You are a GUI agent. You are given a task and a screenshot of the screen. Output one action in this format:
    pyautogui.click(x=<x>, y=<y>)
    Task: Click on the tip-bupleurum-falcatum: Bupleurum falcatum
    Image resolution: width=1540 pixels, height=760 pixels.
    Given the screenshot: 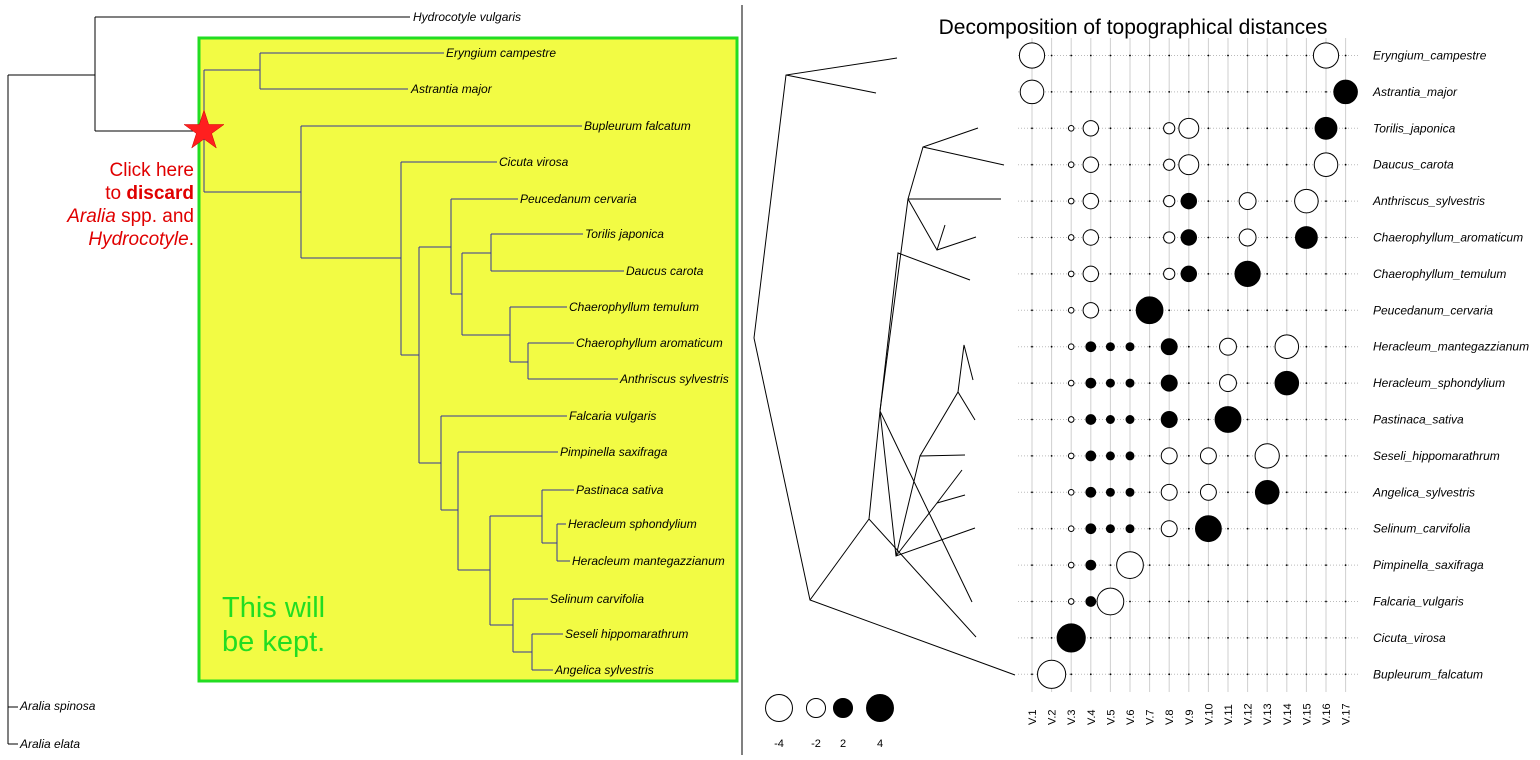 What is the action you would take?
    pyautogui.click(x=637, y=126)
    